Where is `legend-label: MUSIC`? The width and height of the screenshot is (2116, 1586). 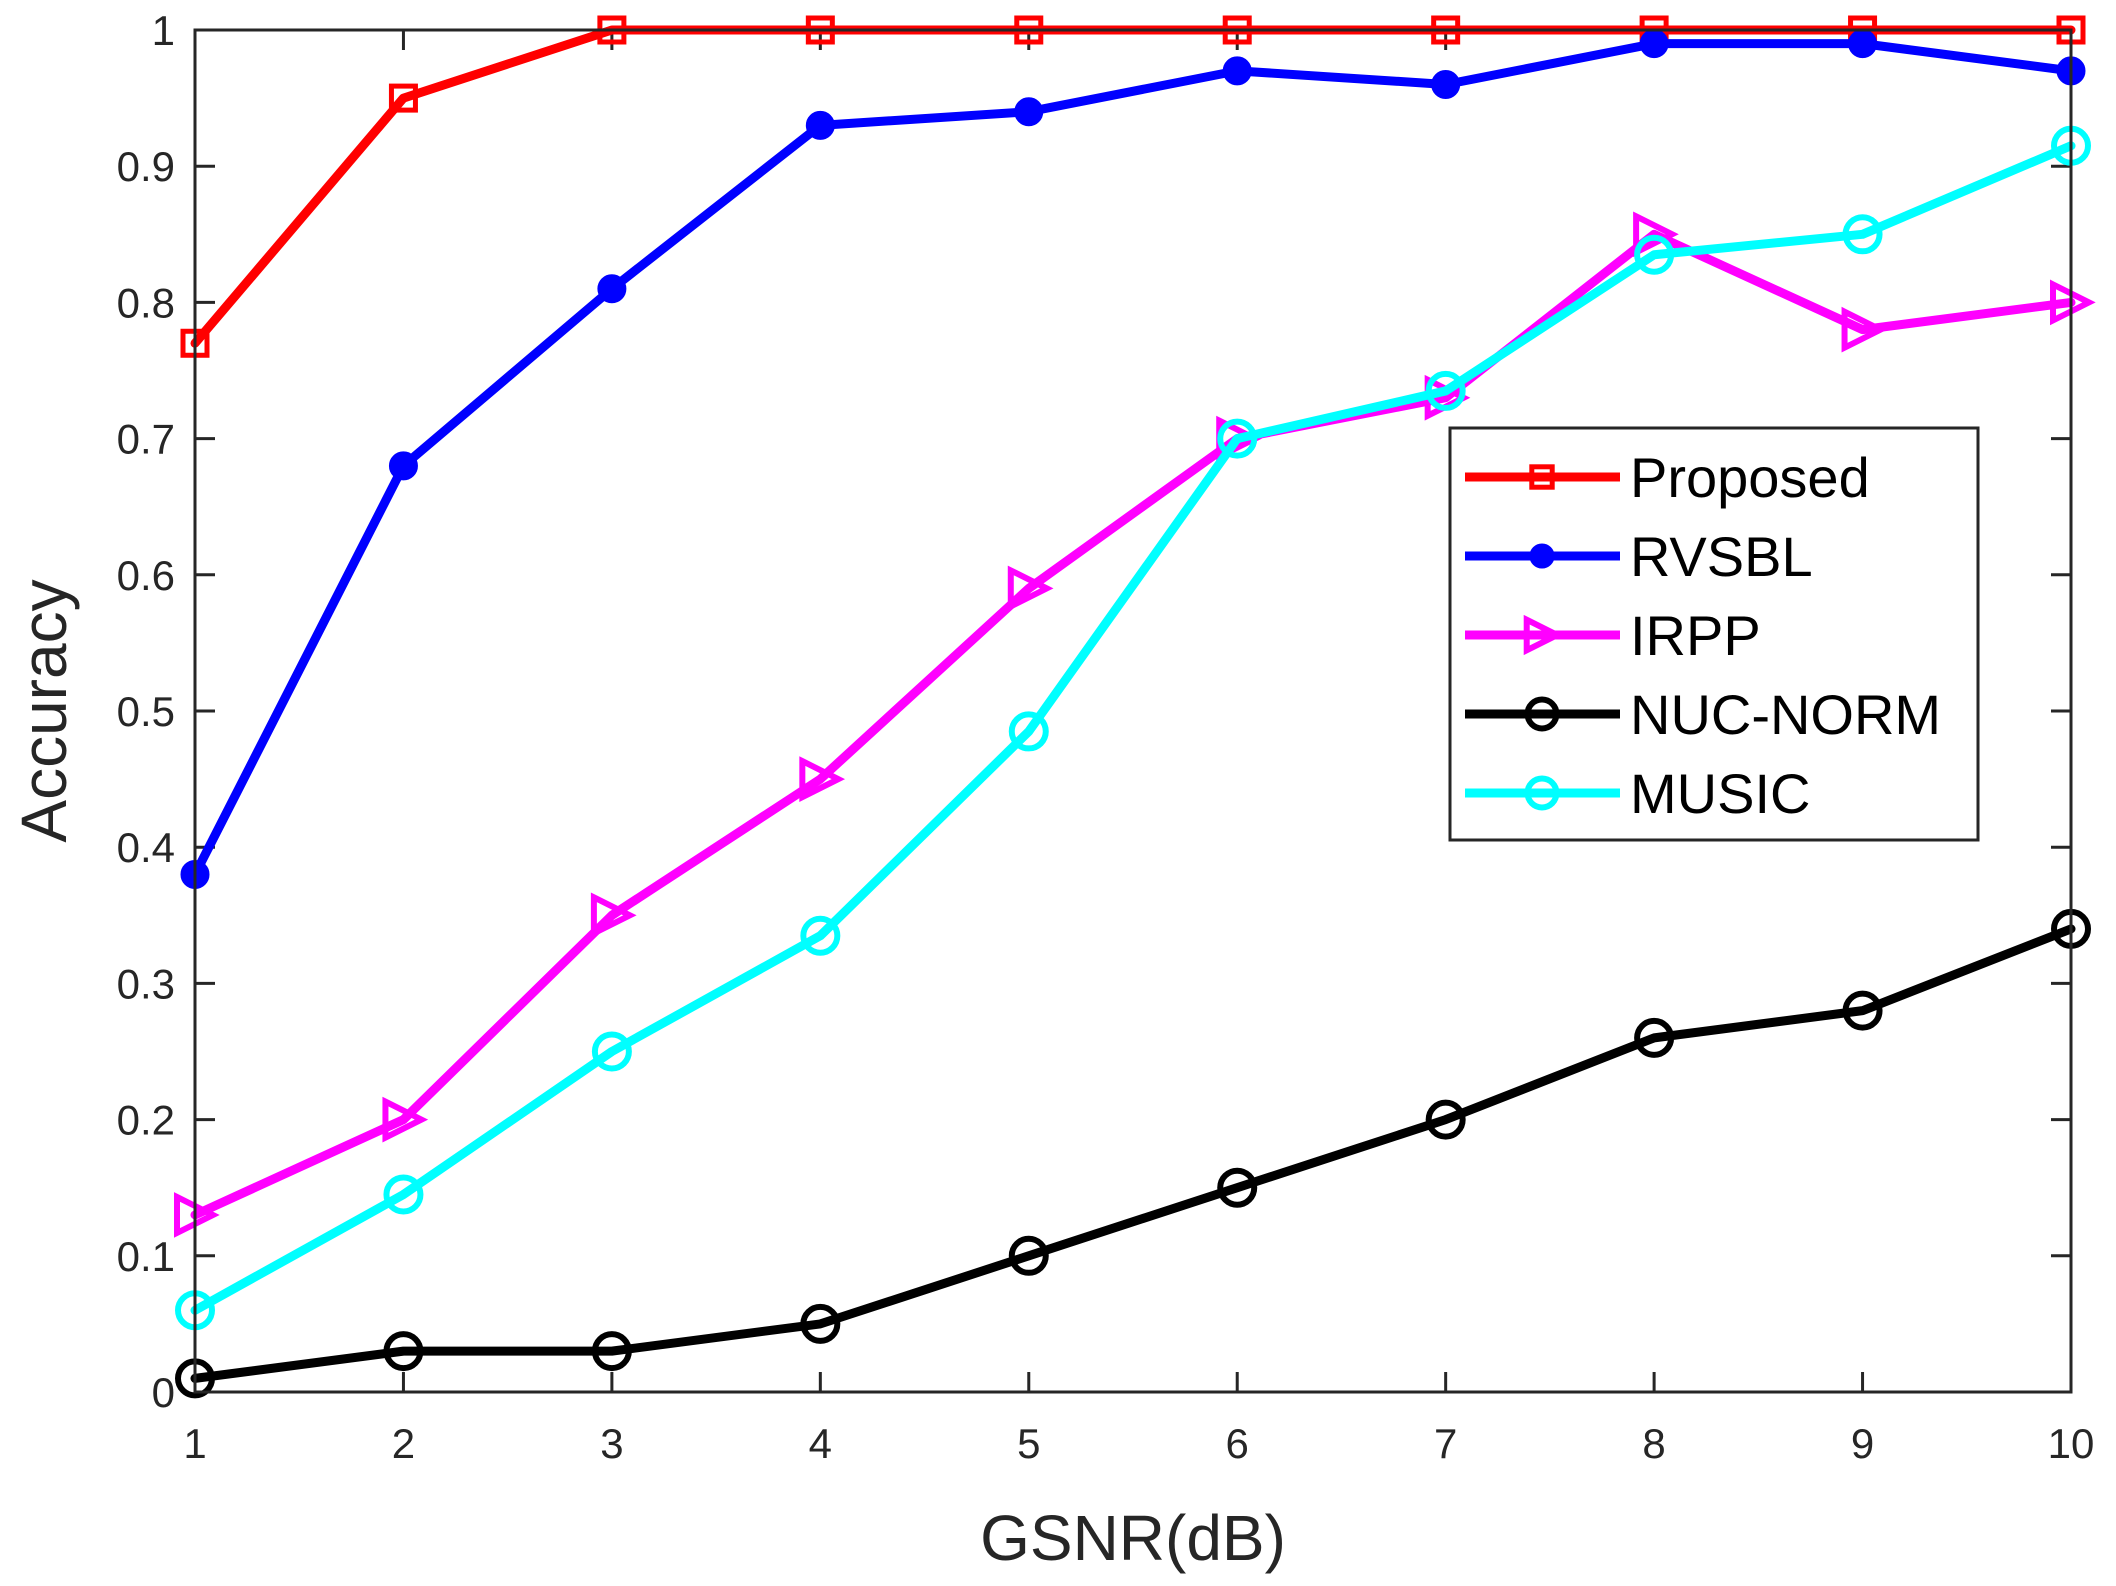 legend-label: MUSIC is located at coordinates (1720, 793).